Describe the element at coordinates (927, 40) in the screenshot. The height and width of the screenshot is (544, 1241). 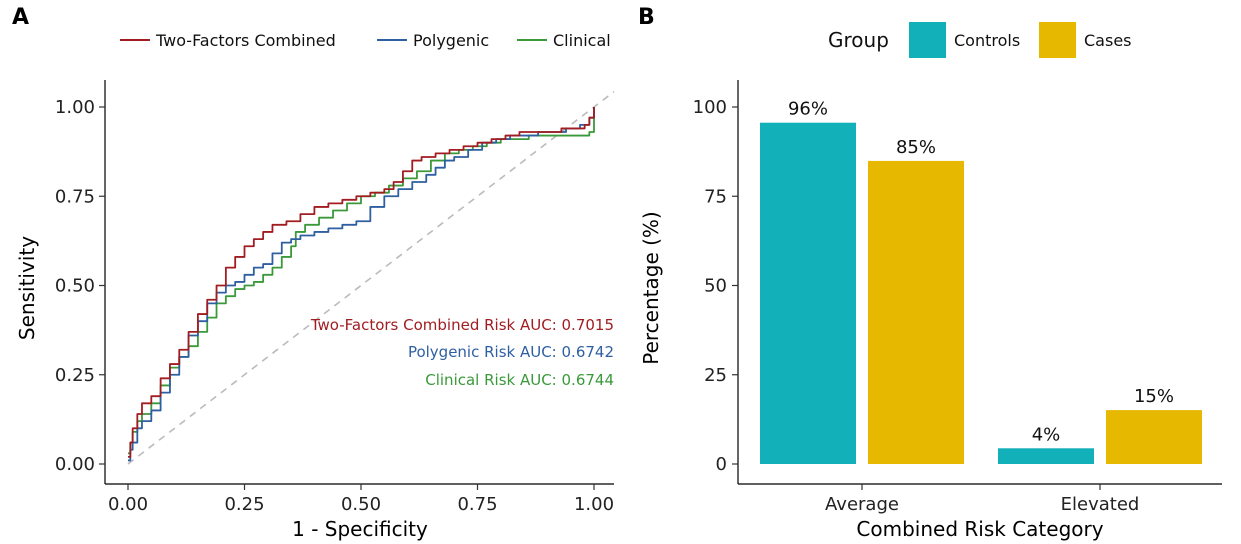
I see `legend-swatch-controls` at that location.